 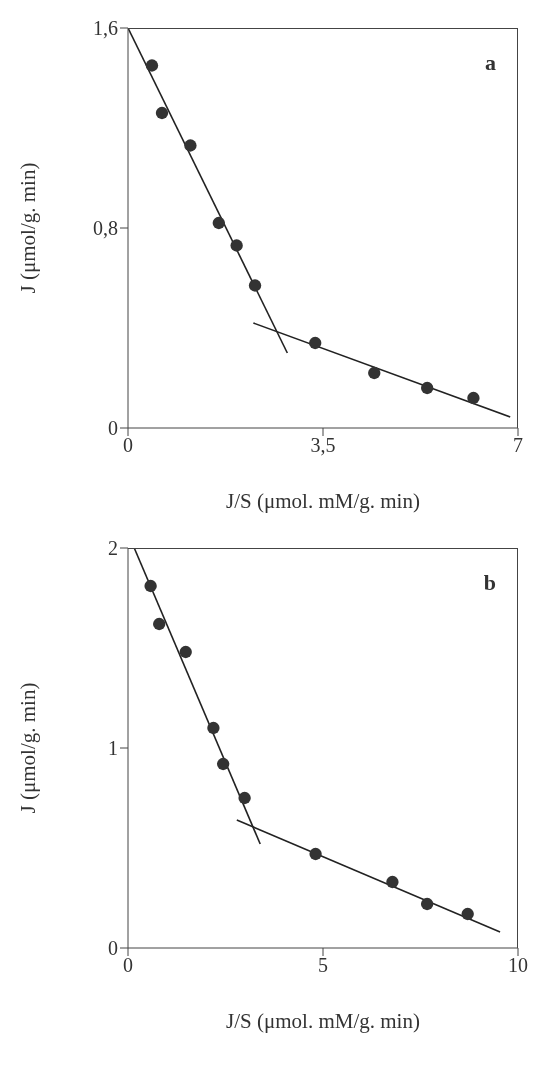 I want to click on y-tick-label: 2, so click(x=113, y=548).